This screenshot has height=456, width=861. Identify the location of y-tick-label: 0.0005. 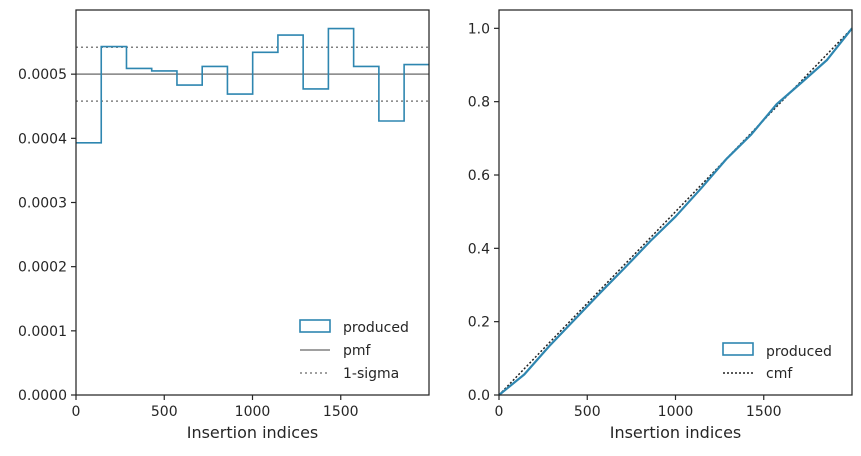
(42, 75).